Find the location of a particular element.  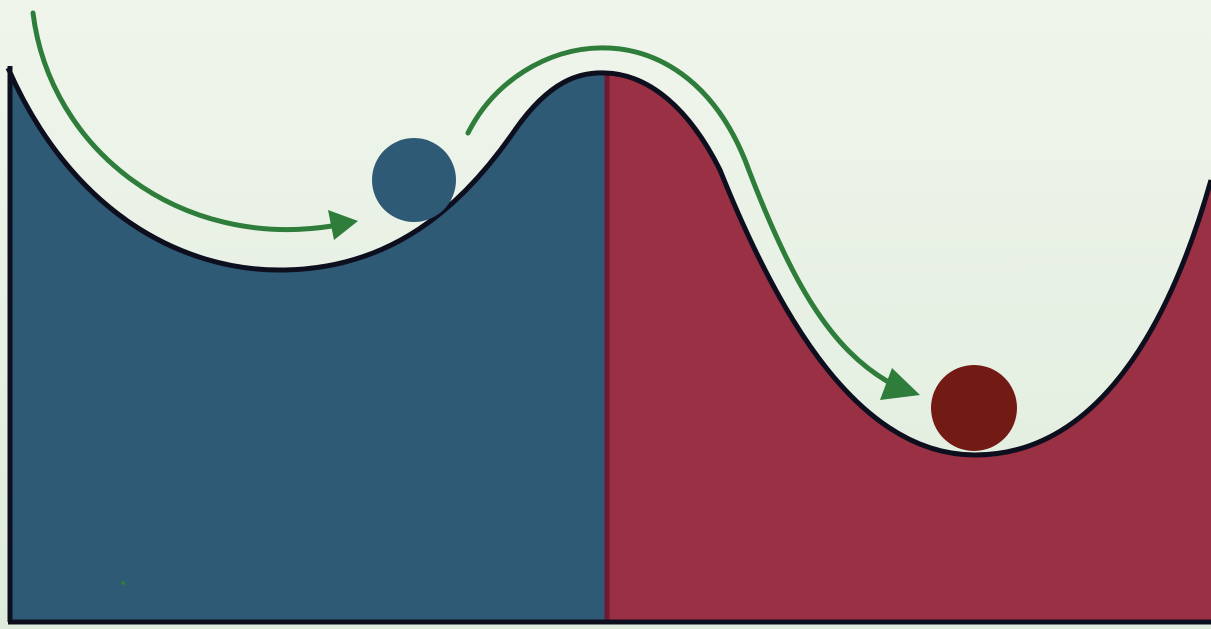

arrow-1-head is located at coordinates (343, 225).